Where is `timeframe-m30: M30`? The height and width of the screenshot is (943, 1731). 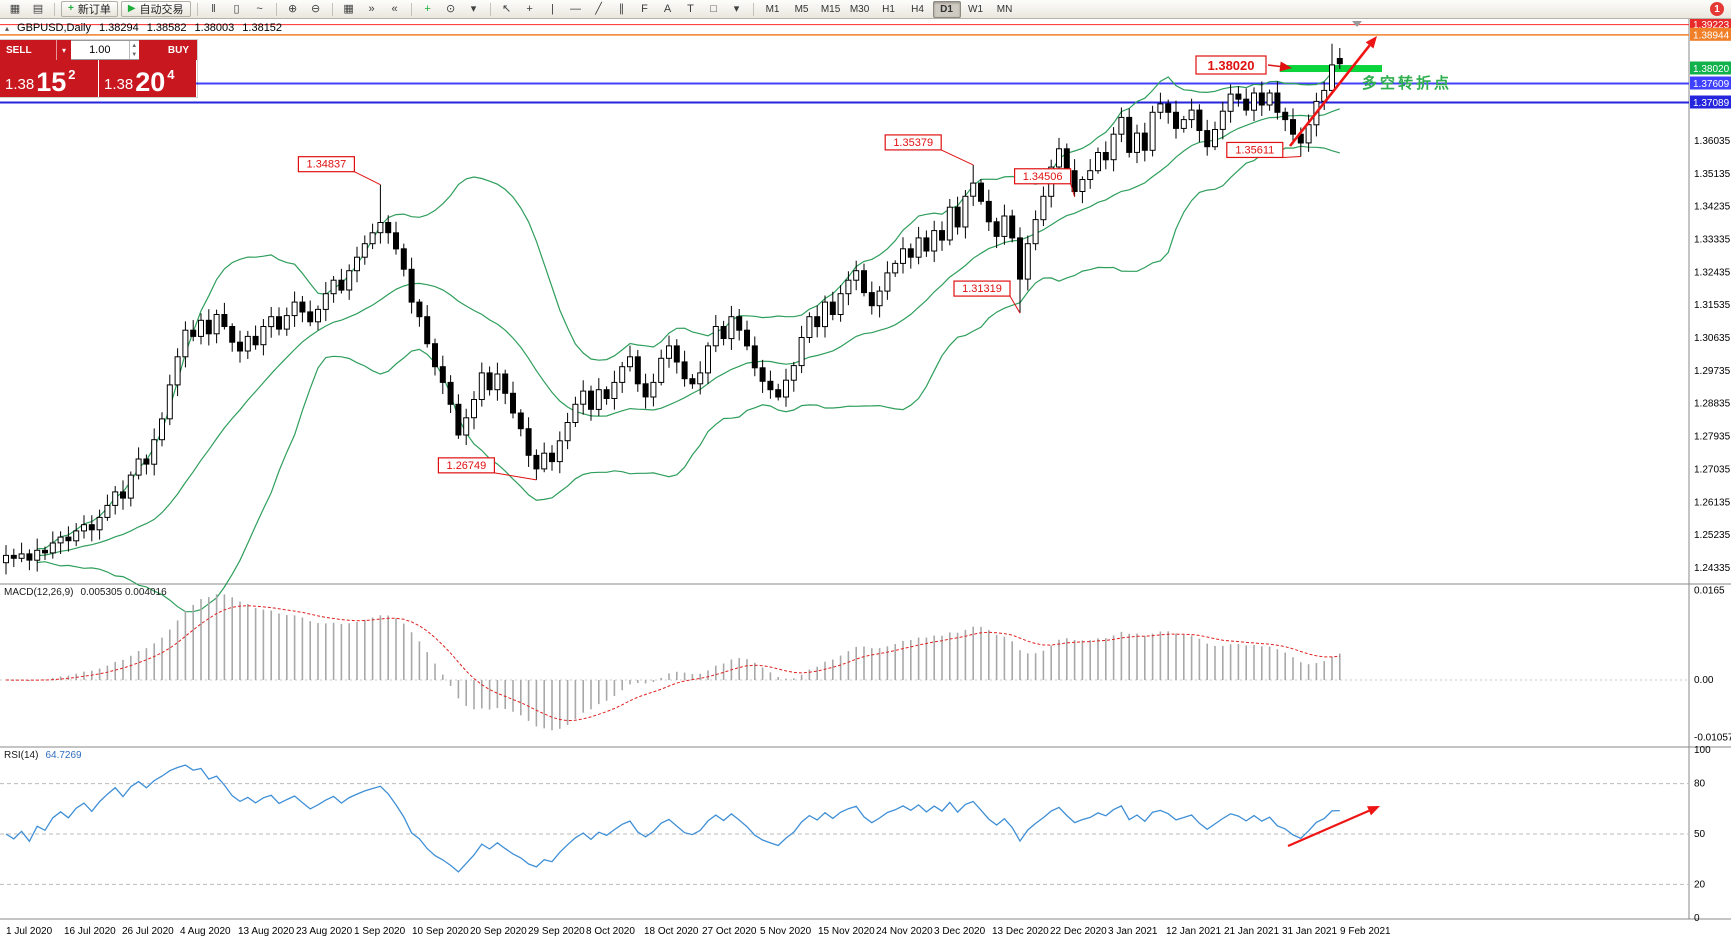
timeframe-m30: M30 is located at coordinates (859, 9).